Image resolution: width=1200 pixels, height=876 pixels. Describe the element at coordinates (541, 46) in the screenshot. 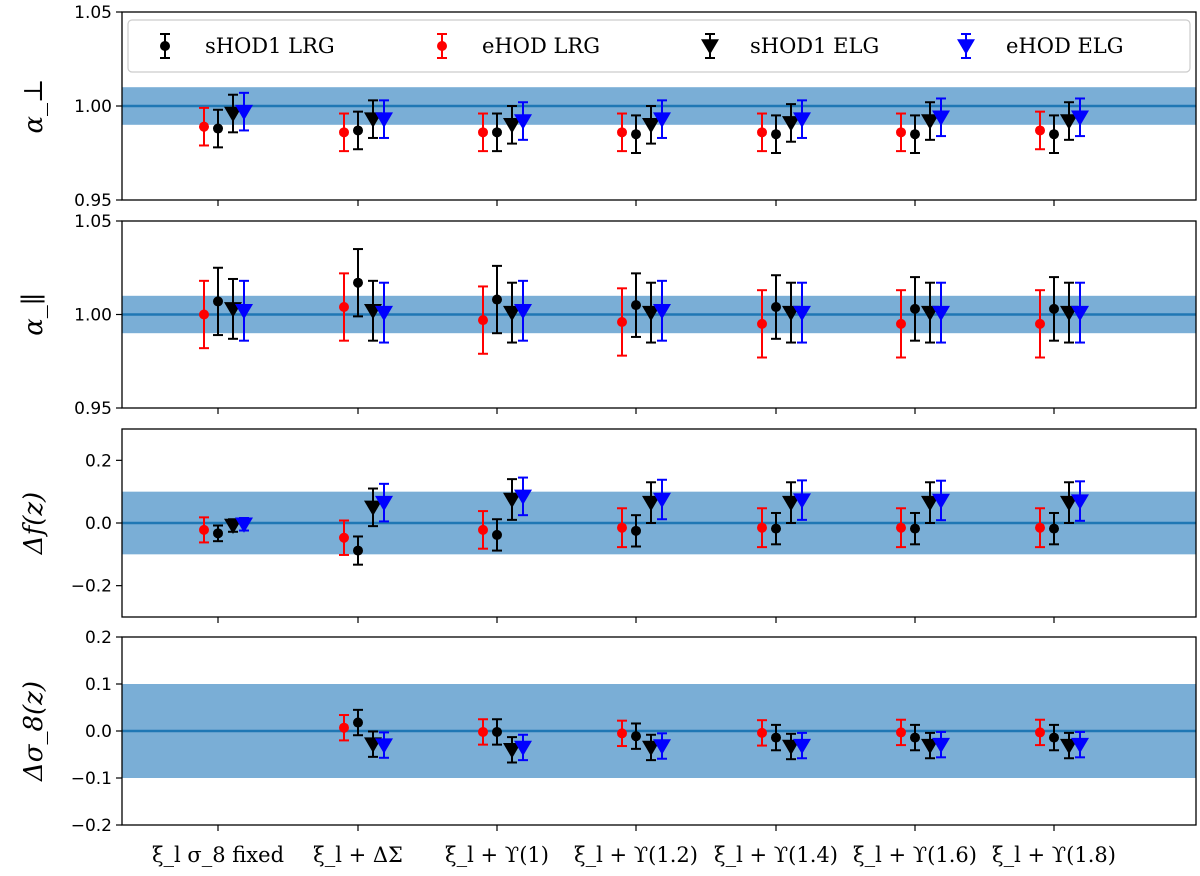

I see `legend-label: eHOD LRG` at that location.